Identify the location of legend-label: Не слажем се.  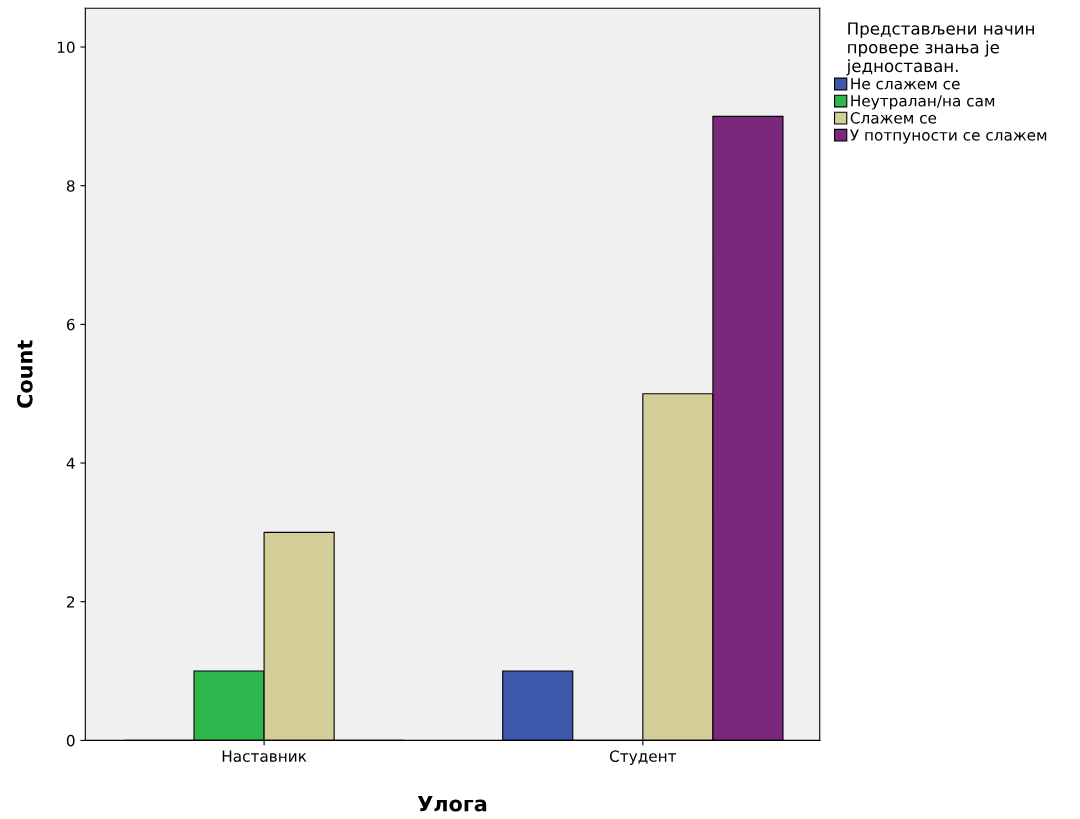
(905, 84).